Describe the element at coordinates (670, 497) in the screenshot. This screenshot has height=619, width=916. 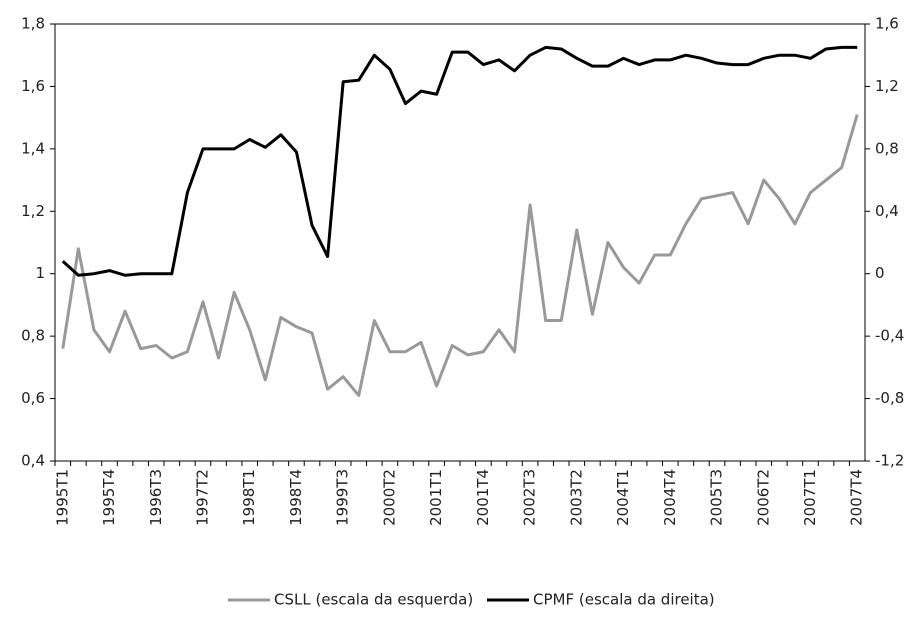
I see `x-tick-label: 2004T4` at that location.